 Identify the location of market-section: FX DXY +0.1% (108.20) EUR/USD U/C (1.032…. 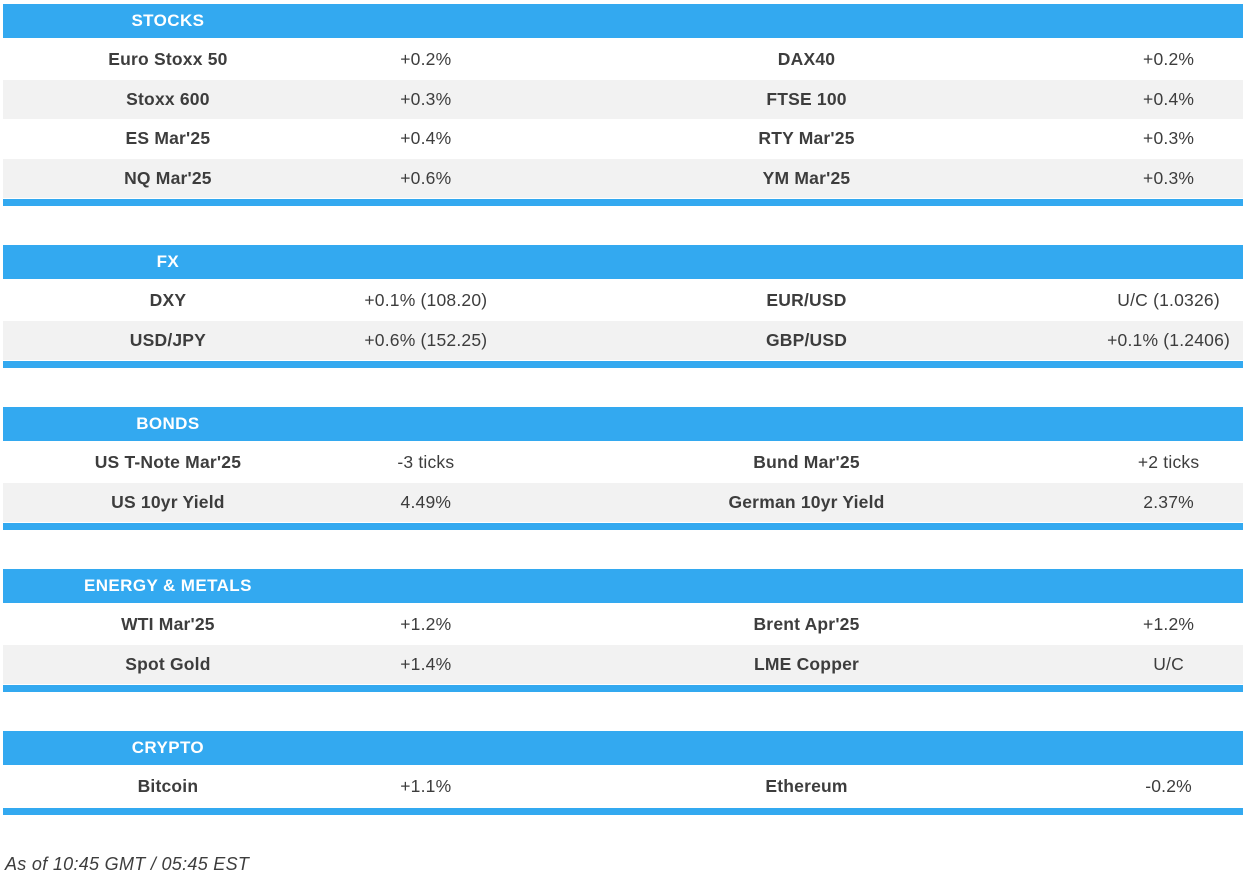
(623, 306).